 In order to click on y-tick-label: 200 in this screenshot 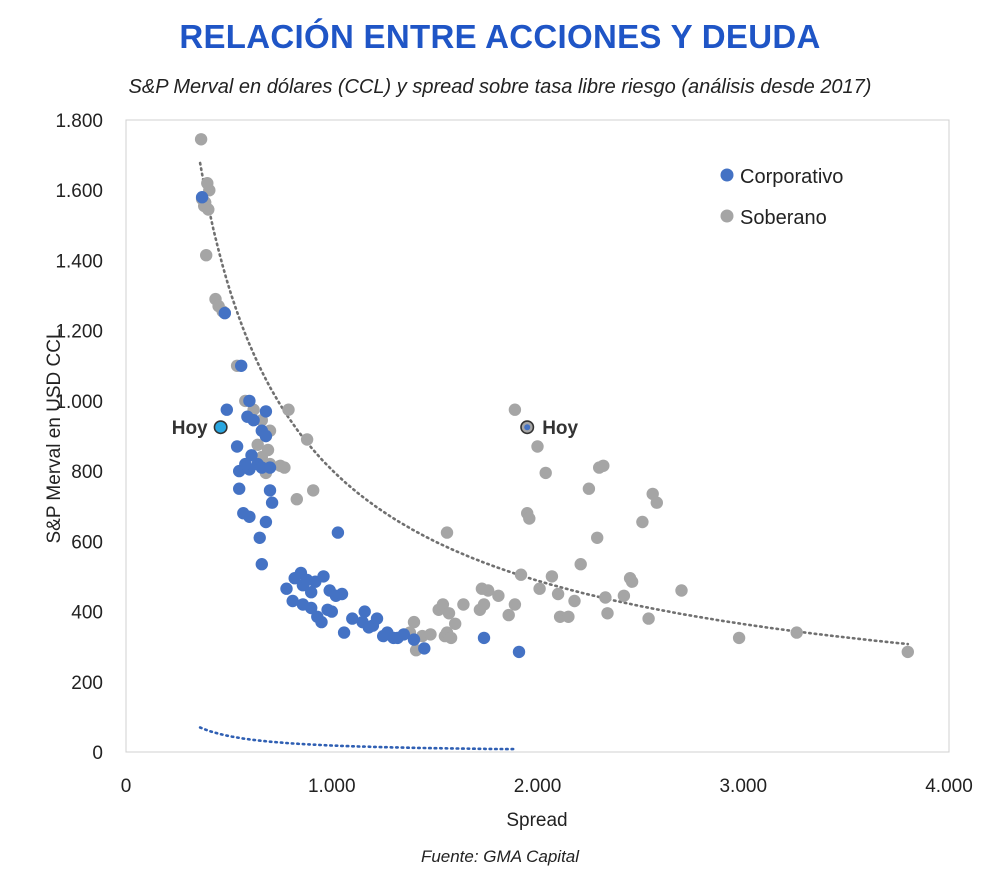, I will do `click(87, 683)`.